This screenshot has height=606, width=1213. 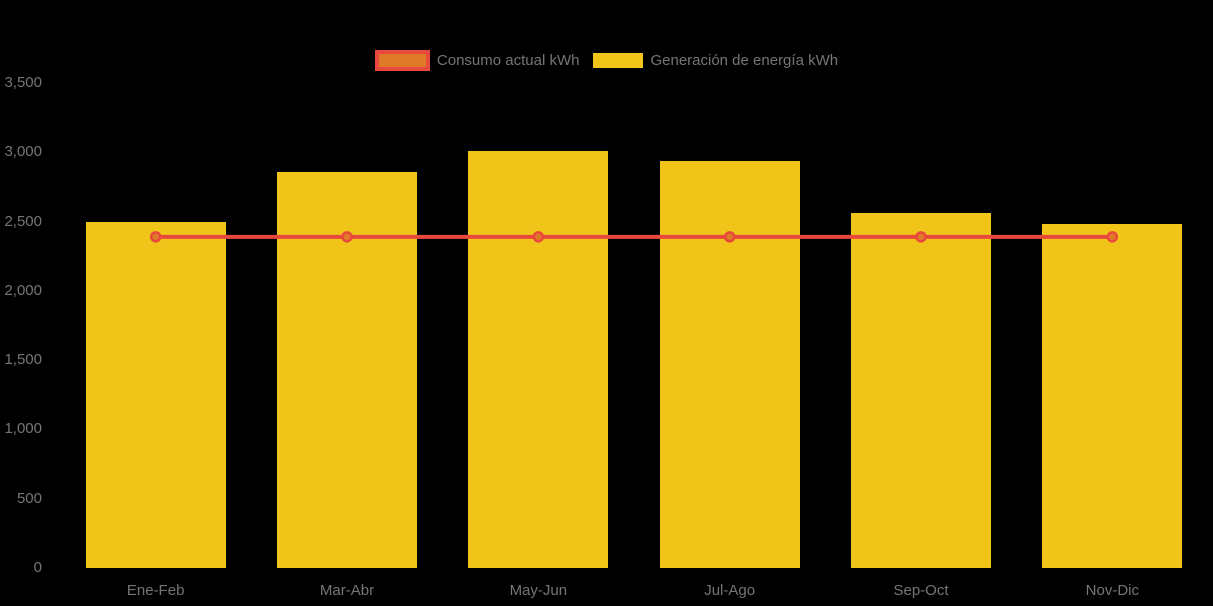 What do you see at coordinates (23, 221) in the screenshot?
I see `y-tick-label: 2,500` at bounding box center [23, 221].